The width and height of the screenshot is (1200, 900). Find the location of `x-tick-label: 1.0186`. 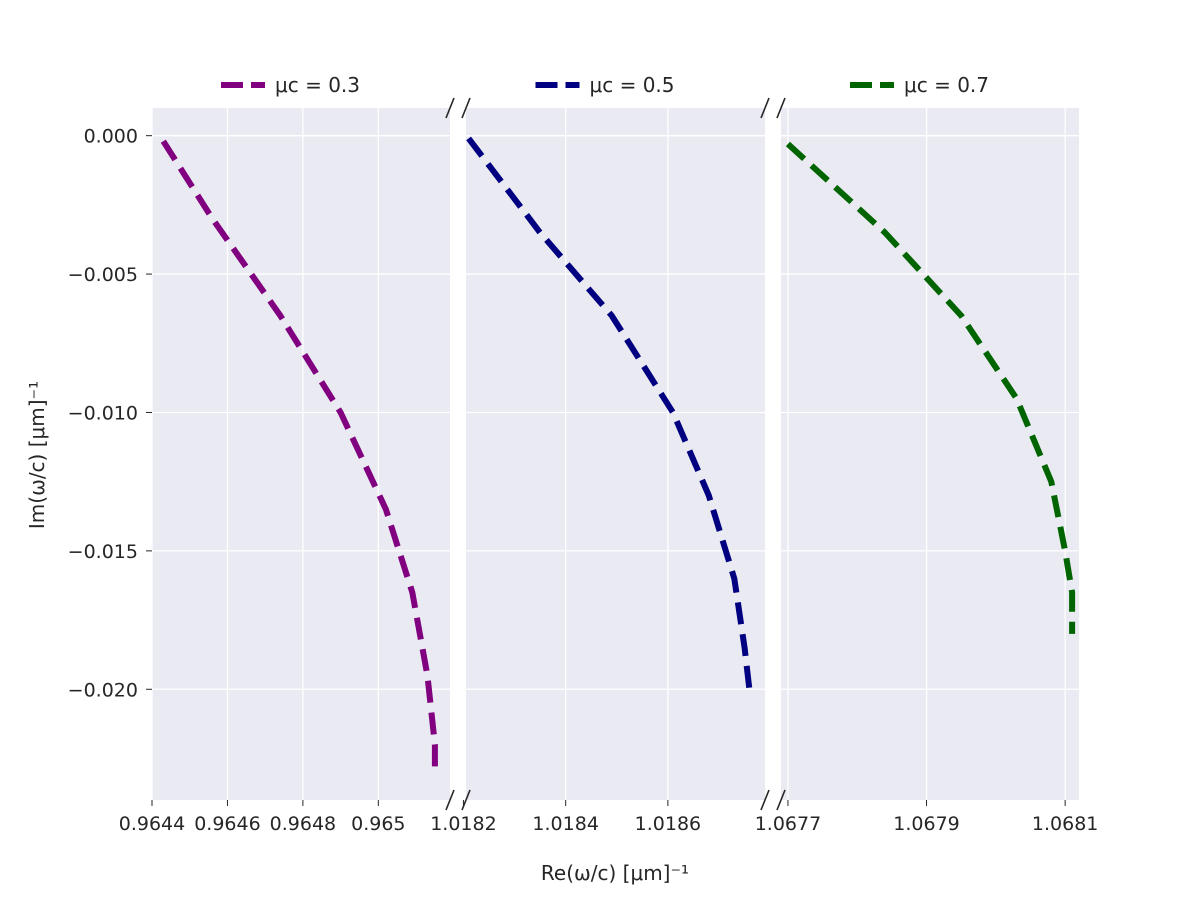

x-tick-label: 1.0186 is located at coordinates (668, 824).